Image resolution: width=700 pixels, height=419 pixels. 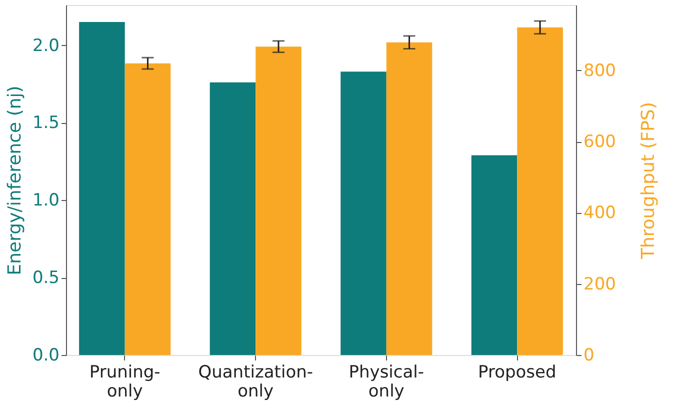 I want to click on y-tick-label: 0.0, so click(x=46, y=356).